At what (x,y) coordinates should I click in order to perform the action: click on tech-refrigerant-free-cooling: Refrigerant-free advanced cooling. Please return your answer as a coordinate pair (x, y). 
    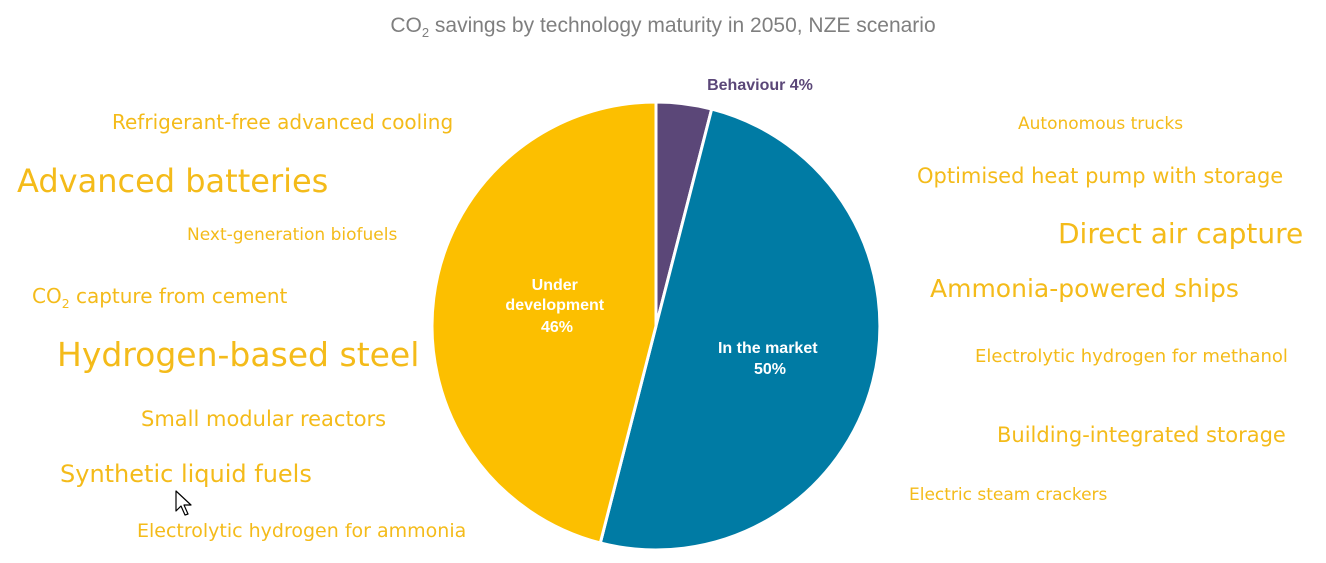
    Looking at the image, I should click on (283, 122).